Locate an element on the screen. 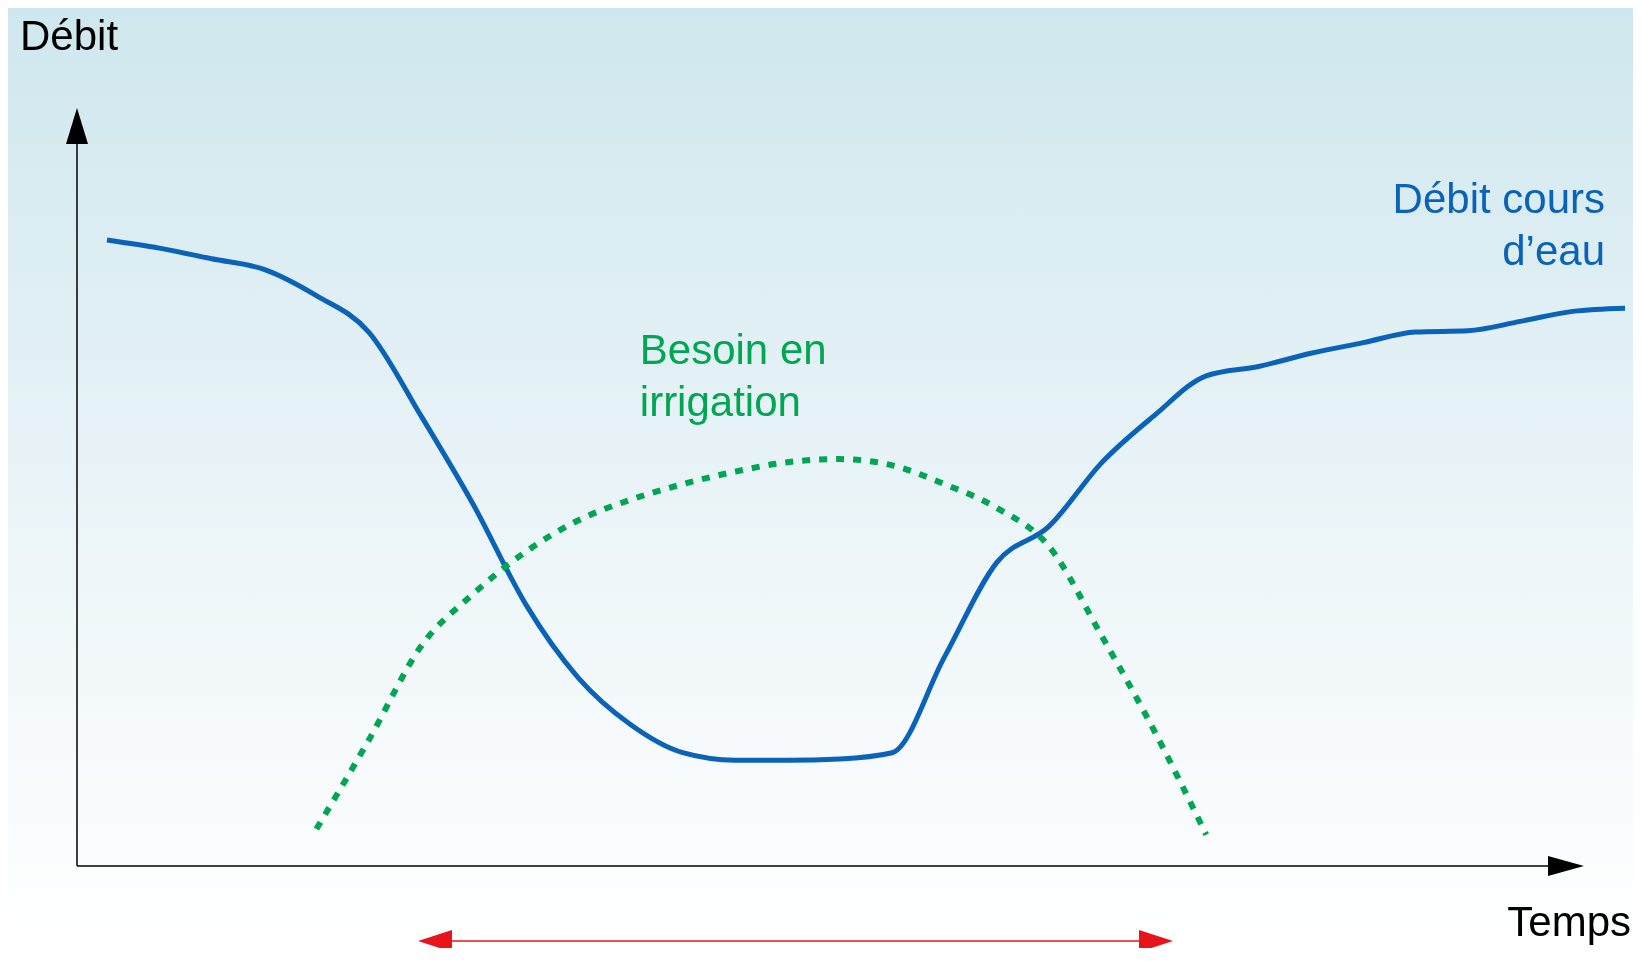  series-label: Besoin en irrigation is located at coordinates (733, 376).